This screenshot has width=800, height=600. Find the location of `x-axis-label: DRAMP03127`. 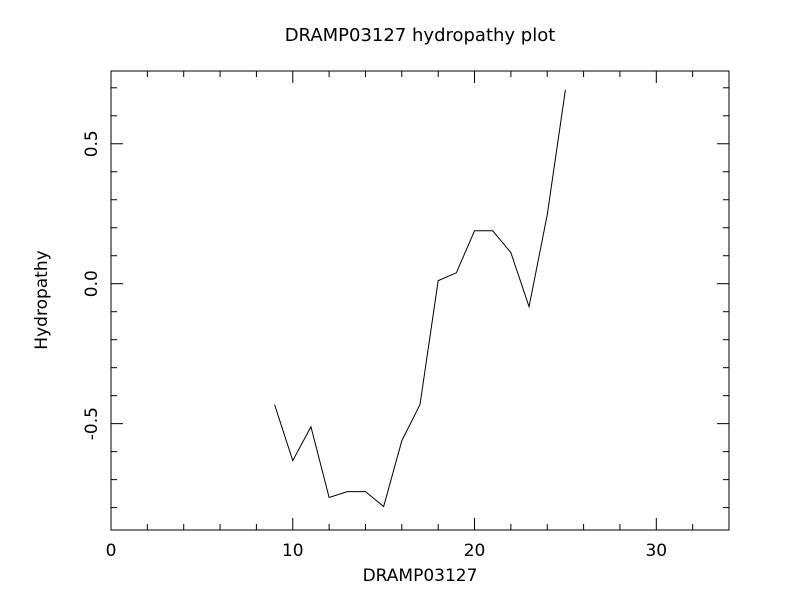

x-axis-label: DRAMP03127 is located at coordinates (420, 576).